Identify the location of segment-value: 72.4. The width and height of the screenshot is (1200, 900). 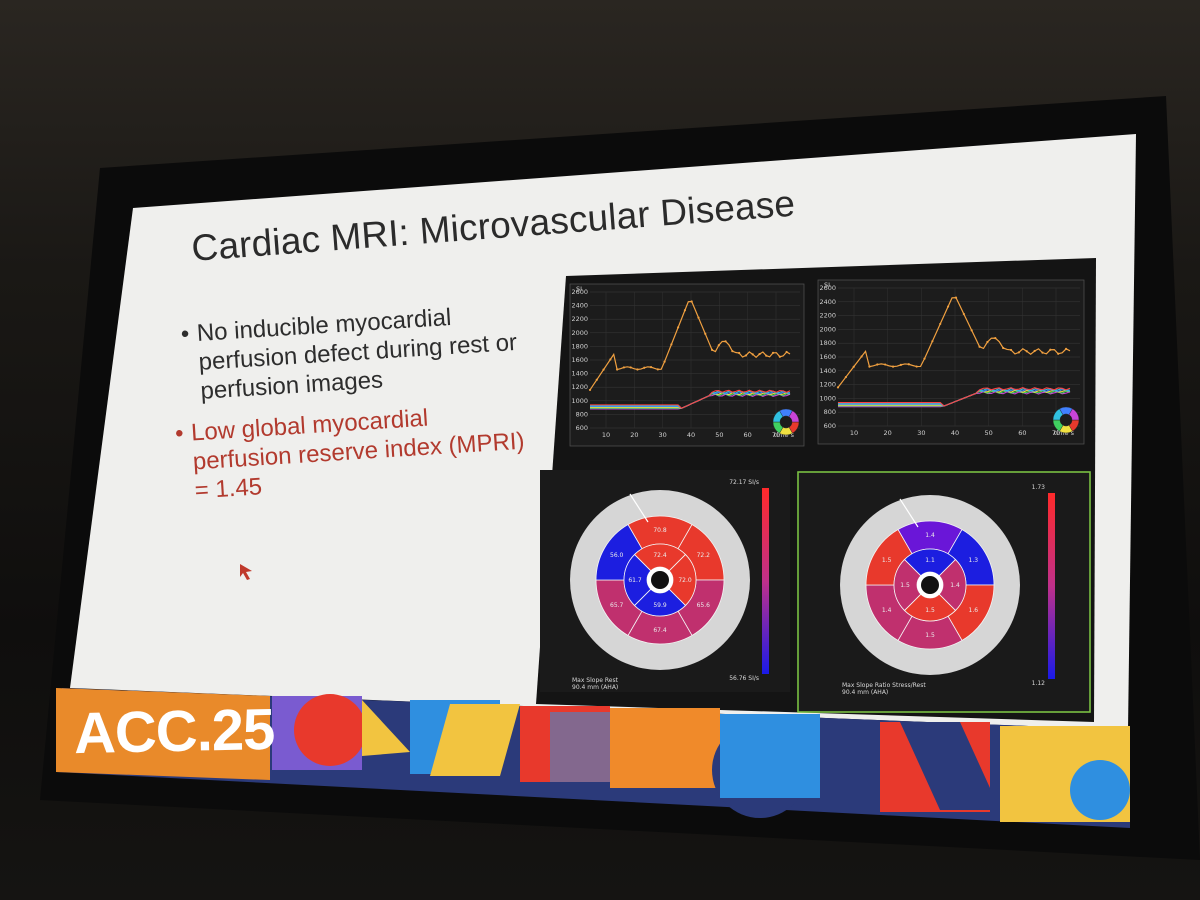
(660, 555).